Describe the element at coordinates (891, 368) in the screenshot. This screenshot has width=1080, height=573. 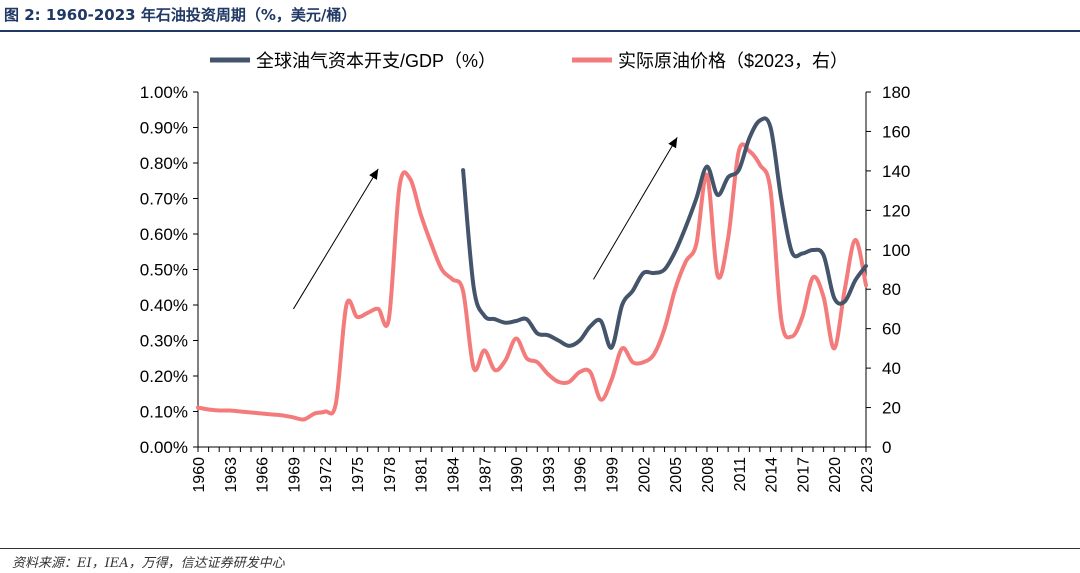
I see `right-y-tick-label: 40` at that location.